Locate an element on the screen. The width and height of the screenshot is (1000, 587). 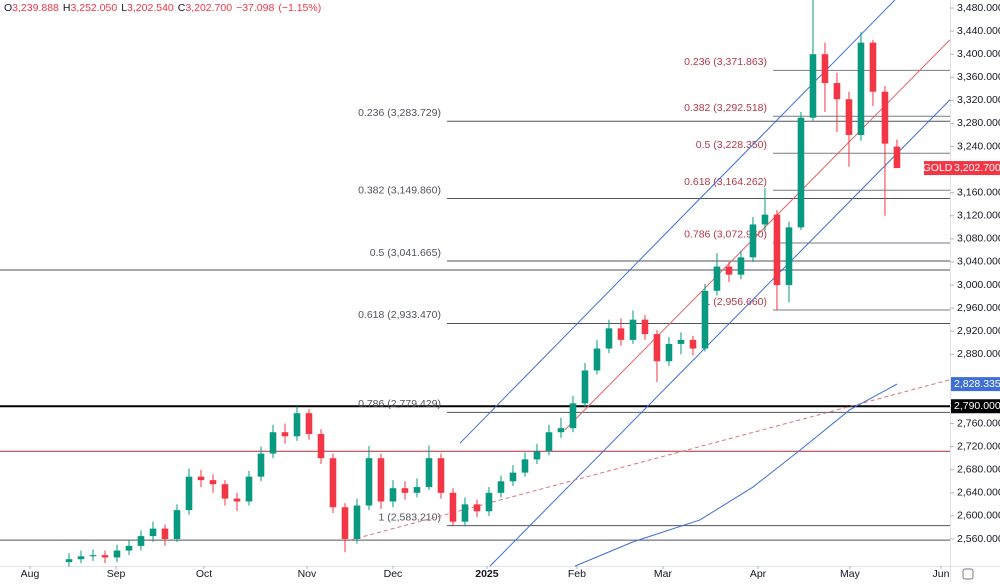
x-tick-label: Apr is located at coordinates (758, 574).